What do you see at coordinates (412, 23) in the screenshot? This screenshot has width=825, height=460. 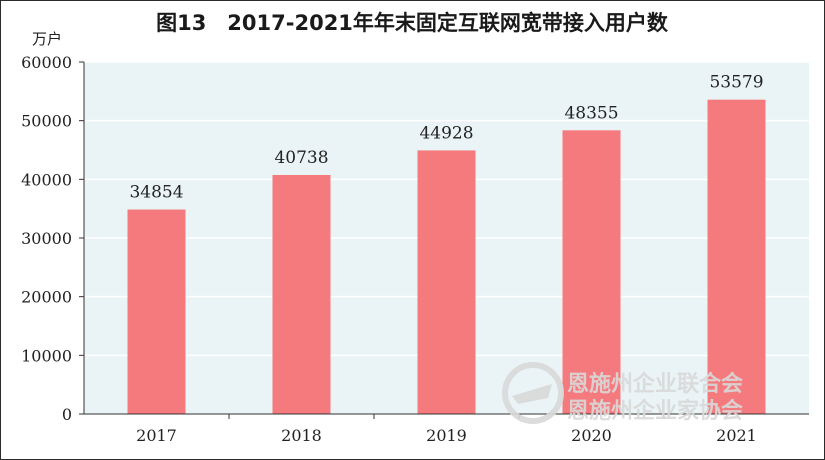 I see `chart-title: 图13 2017-2021年年末固定互联网宽带接入用户数` at bounding box center [412, 23].